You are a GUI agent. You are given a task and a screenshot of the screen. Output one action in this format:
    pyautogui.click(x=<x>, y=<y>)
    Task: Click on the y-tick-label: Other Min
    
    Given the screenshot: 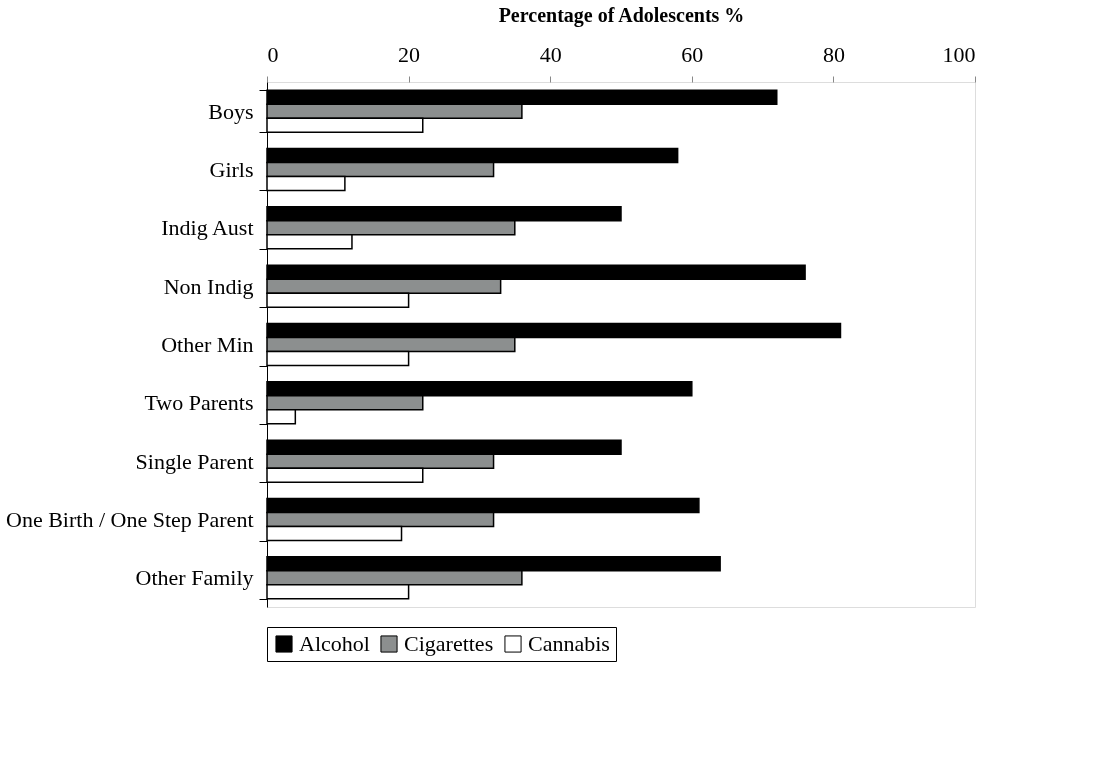 What is the action you would take?
    pyautogui.click(x=207, y=344)
    